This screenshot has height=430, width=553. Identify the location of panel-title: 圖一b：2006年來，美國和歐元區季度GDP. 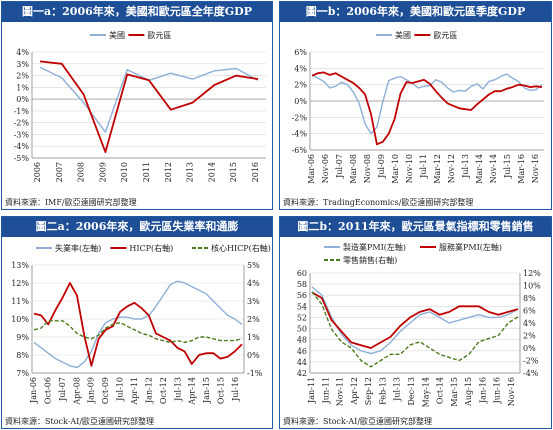
(415, 12).